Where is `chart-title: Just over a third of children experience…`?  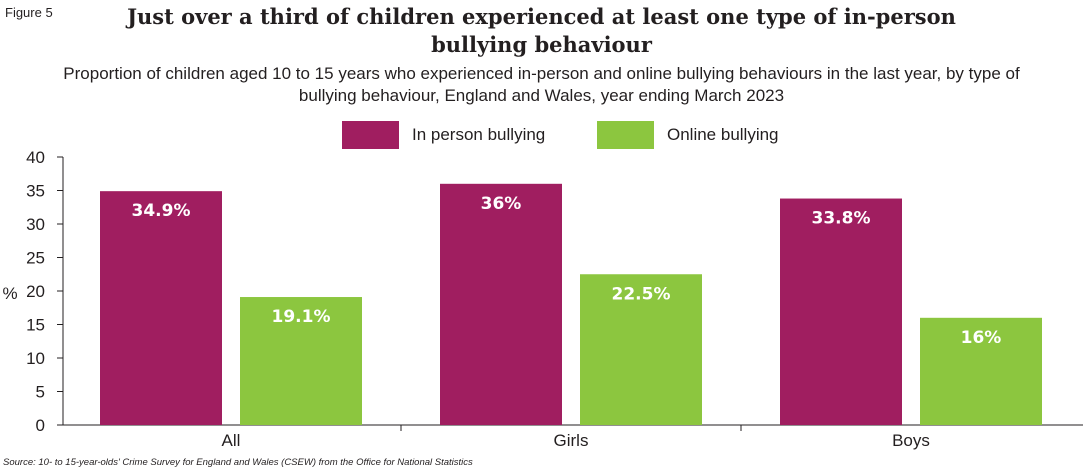
chart-title: Just over a third of children experience… is located at coordinates (541, 30).